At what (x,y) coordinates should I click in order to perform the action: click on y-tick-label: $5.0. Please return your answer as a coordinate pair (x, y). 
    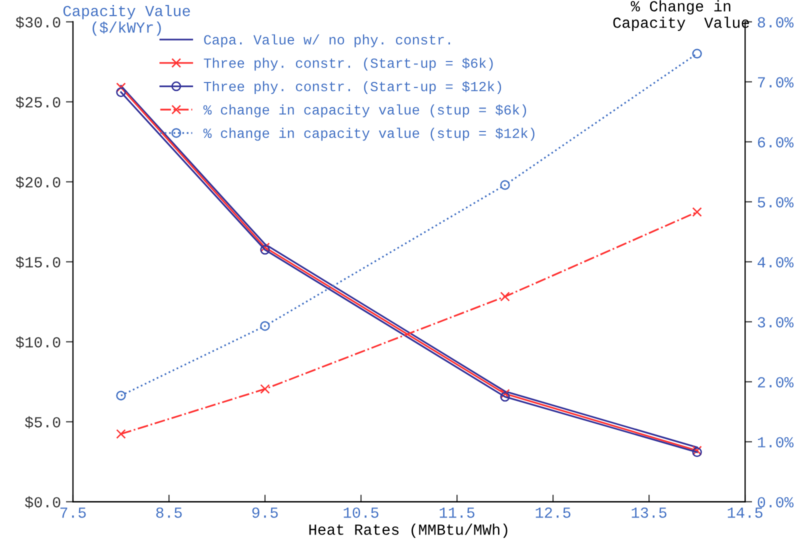
    Looking at the image, I should click on (42, 422).